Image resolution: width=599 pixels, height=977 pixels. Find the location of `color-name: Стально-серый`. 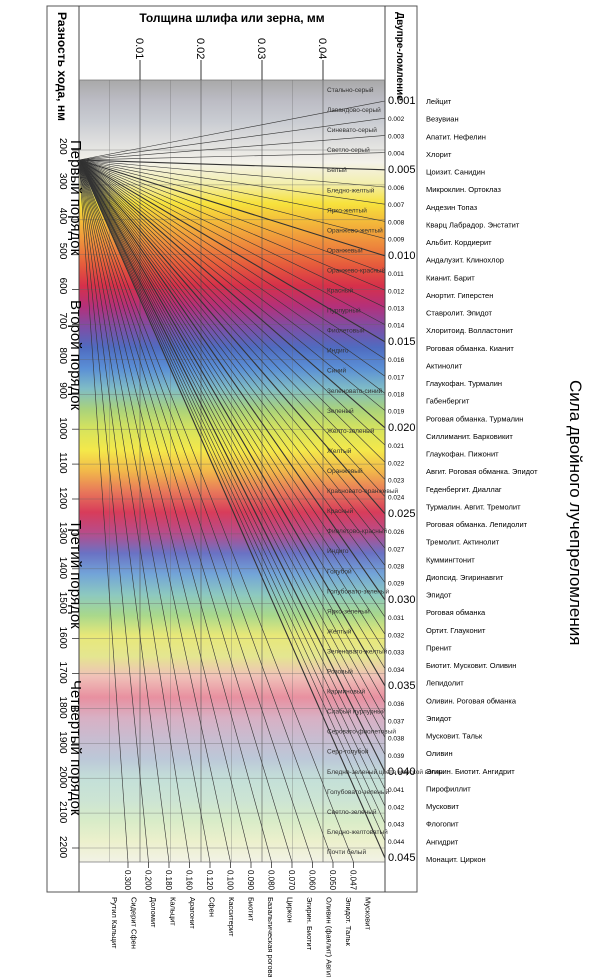

color-name: Стально-серый is located at coordinates (350, 90).